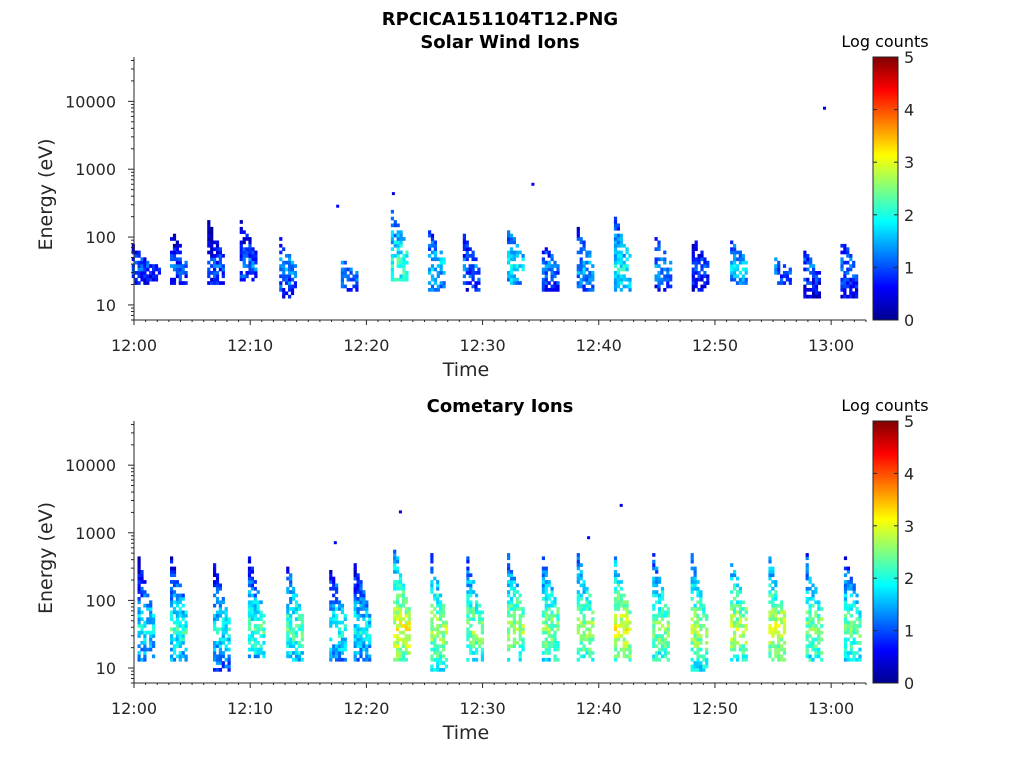 The image size is (1024, 768). What do you see at coordinates (95, 533) in the screenshot?
I see `y-tick-label: 1000` at bounding box center [95, 533].